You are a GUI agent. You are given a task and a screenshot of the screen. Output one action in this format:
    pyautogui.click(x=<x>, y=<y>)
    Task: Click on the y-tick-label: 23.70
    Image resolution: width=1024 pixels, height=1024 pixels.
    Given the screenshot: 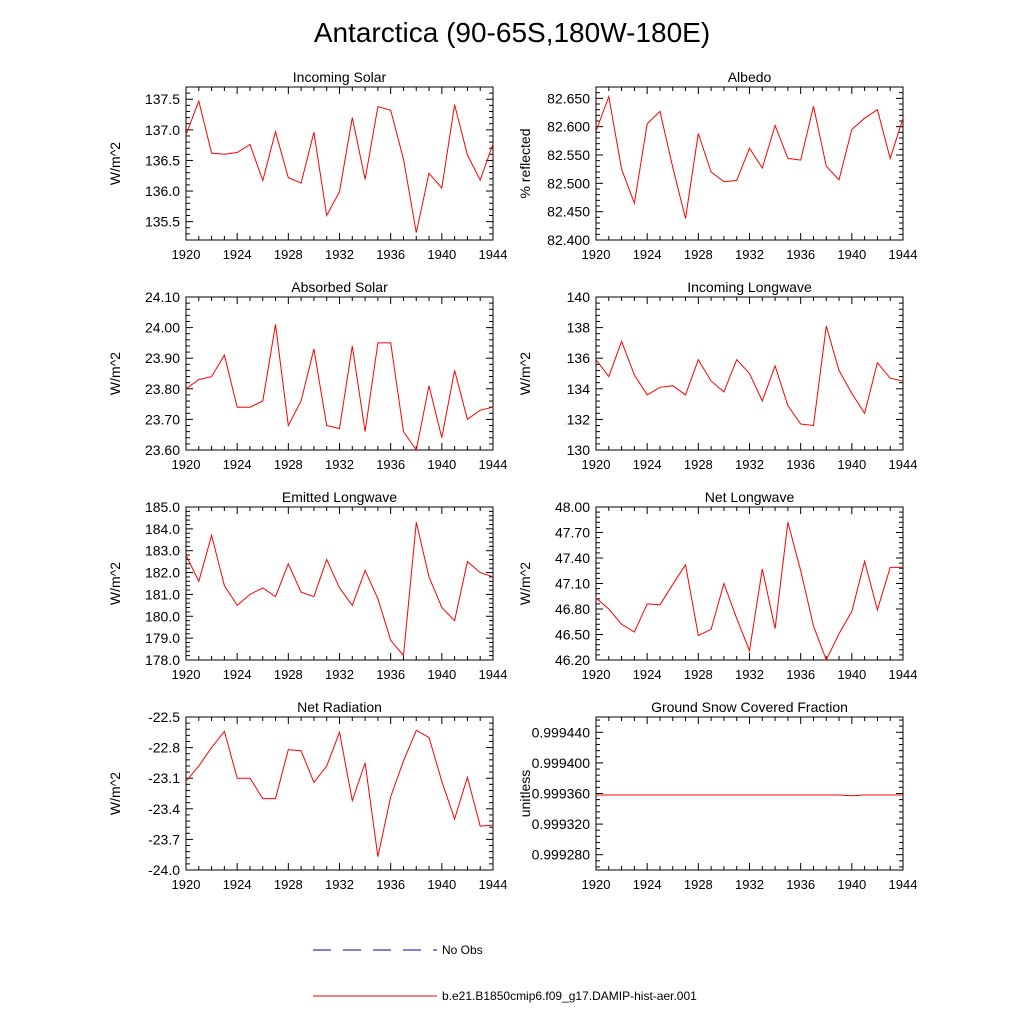 What is the action you would take?
    pyautogui.click(x=162, y=419)
    